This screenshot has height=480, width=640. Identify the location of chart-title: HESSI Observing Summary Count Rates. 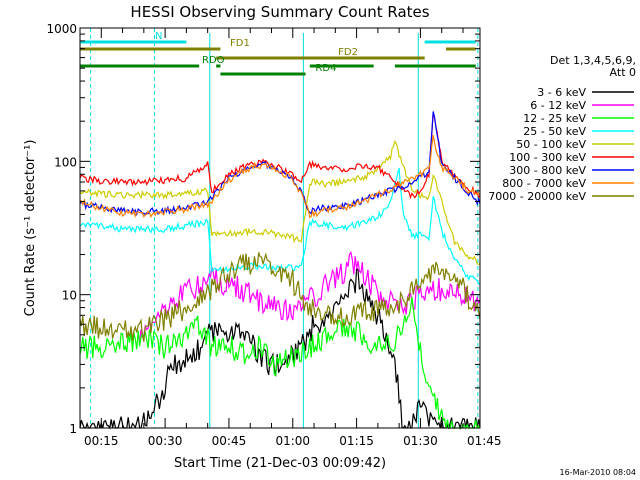
(279, 12).